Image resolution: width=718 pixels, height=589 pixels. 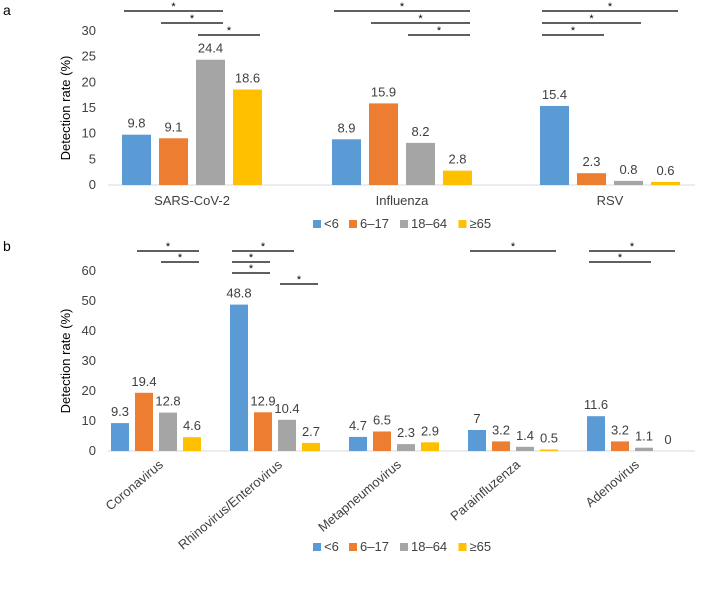 What do you see at coordinates (346, 127) in the screenshot?
I see `data-label: 8.9` at bounding box center [346, 127].